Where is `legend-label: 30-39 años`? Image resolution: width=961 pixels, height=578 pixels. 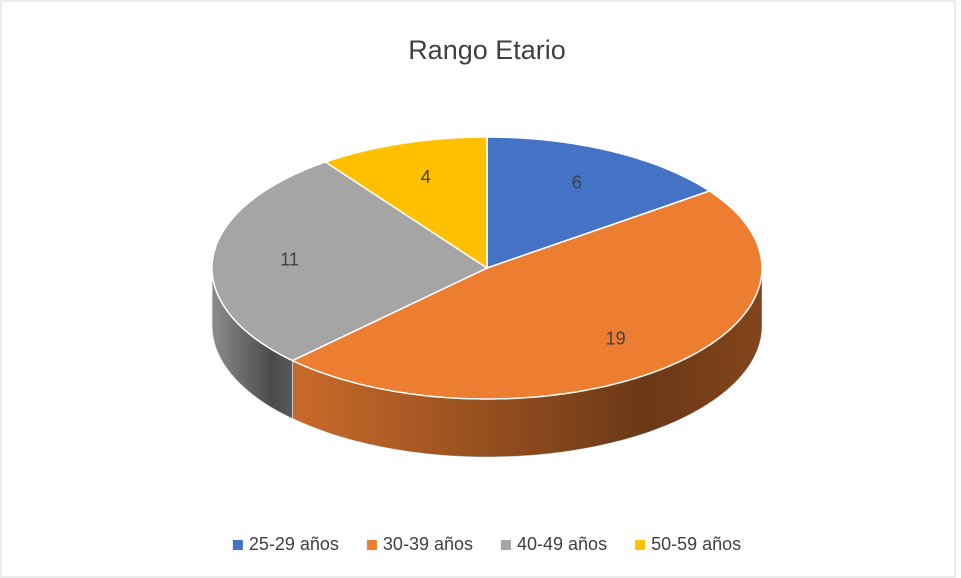
legend-label: 30-39 años is located at coordinates (428, 544).